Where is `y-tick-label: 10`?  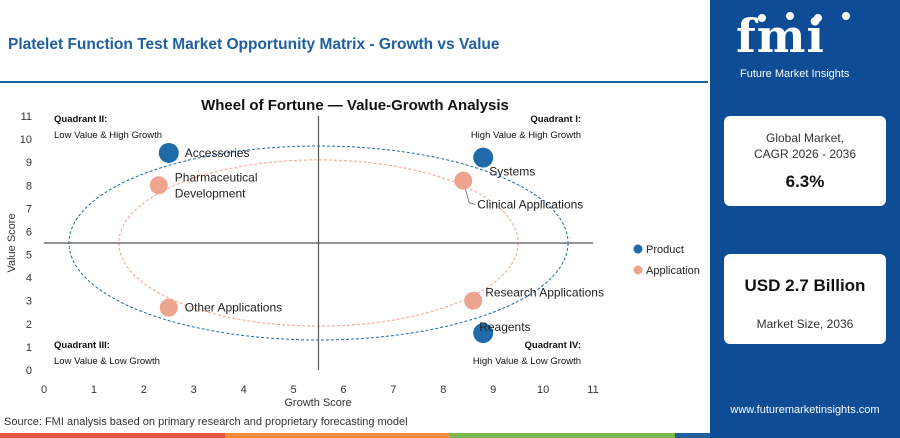 y-tick-label: 10 is located at coordinates (26, 140).